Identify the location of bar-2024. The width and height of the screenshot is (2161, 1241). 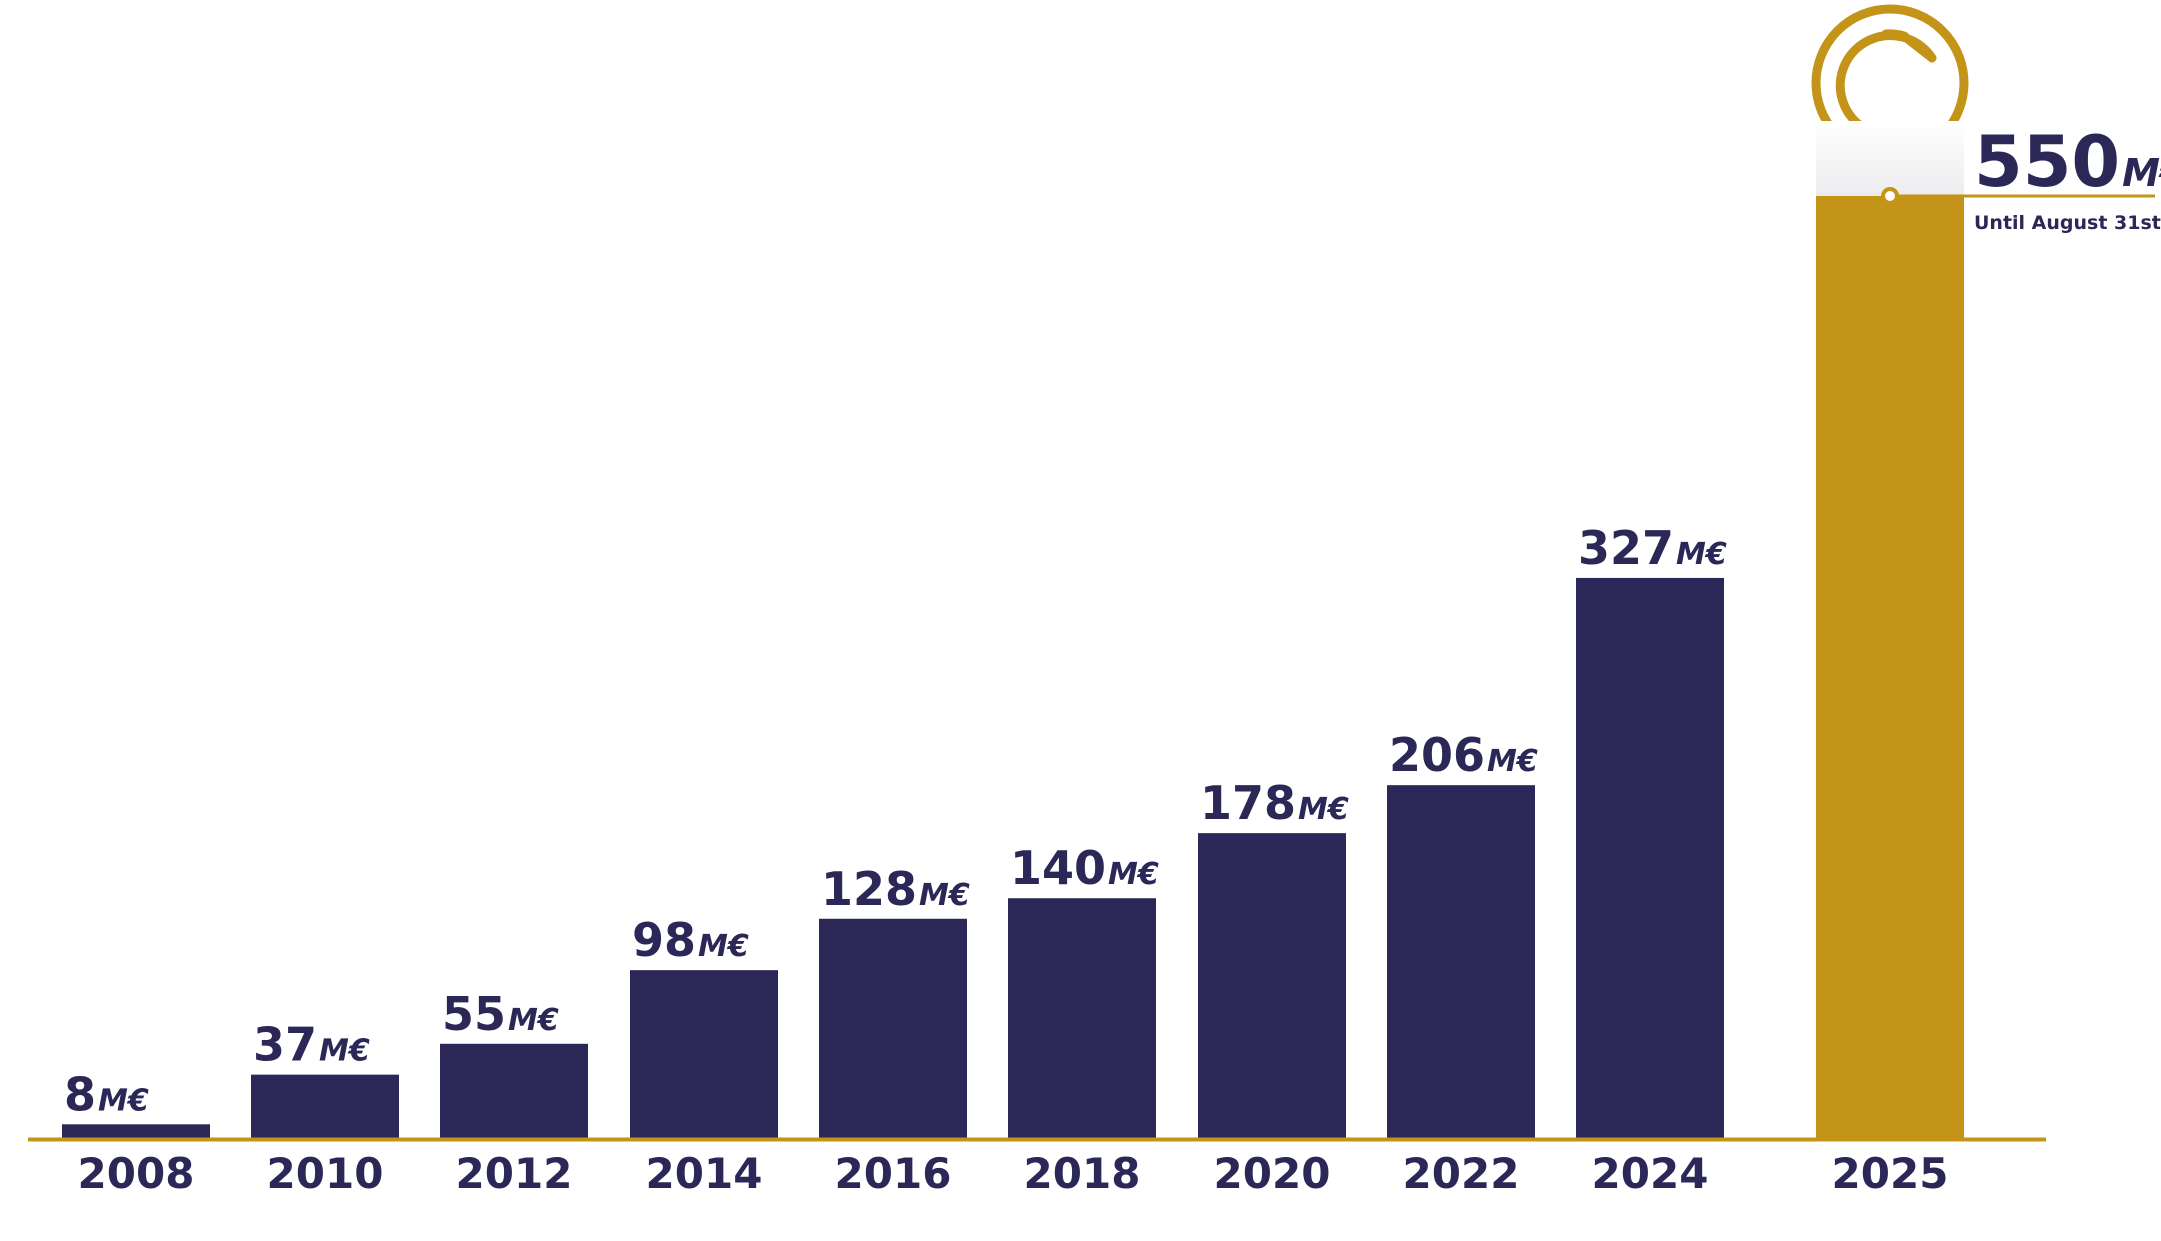
(1650, 857).